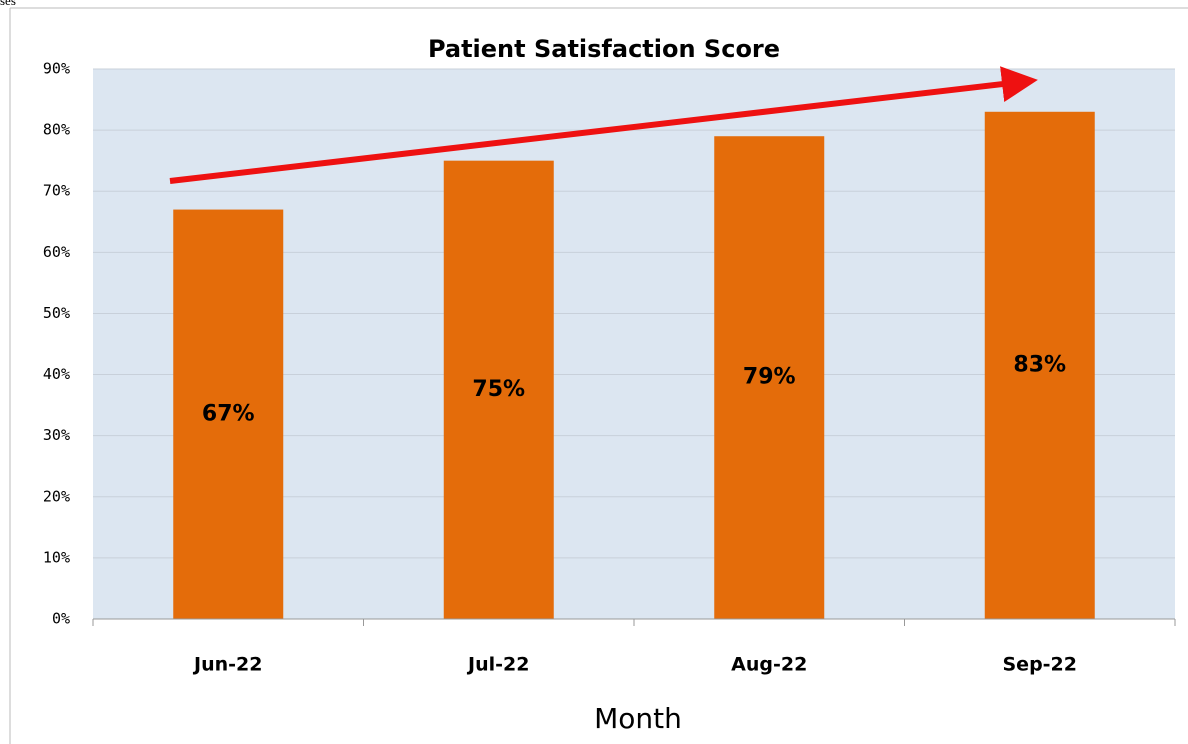 The width and height of the screenshot is (1188, 744). I want to click on y-tick-label: 10%, so click(56, 557).